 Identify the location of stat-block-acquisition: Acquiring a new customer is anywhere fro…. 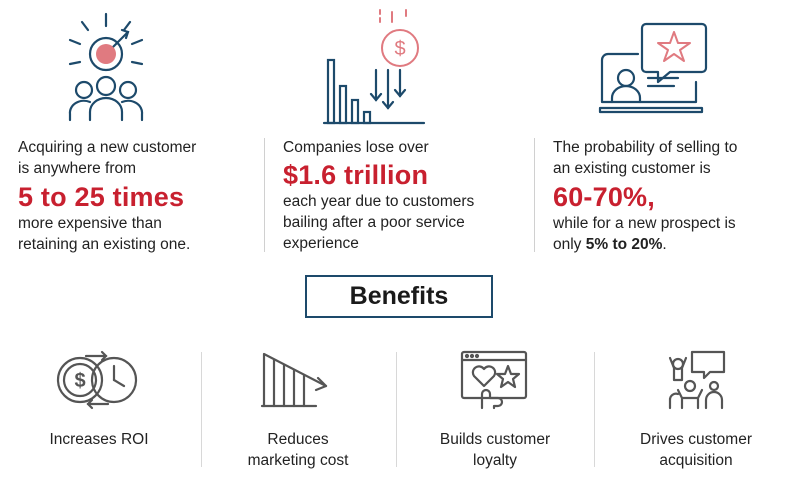
(138, 196).